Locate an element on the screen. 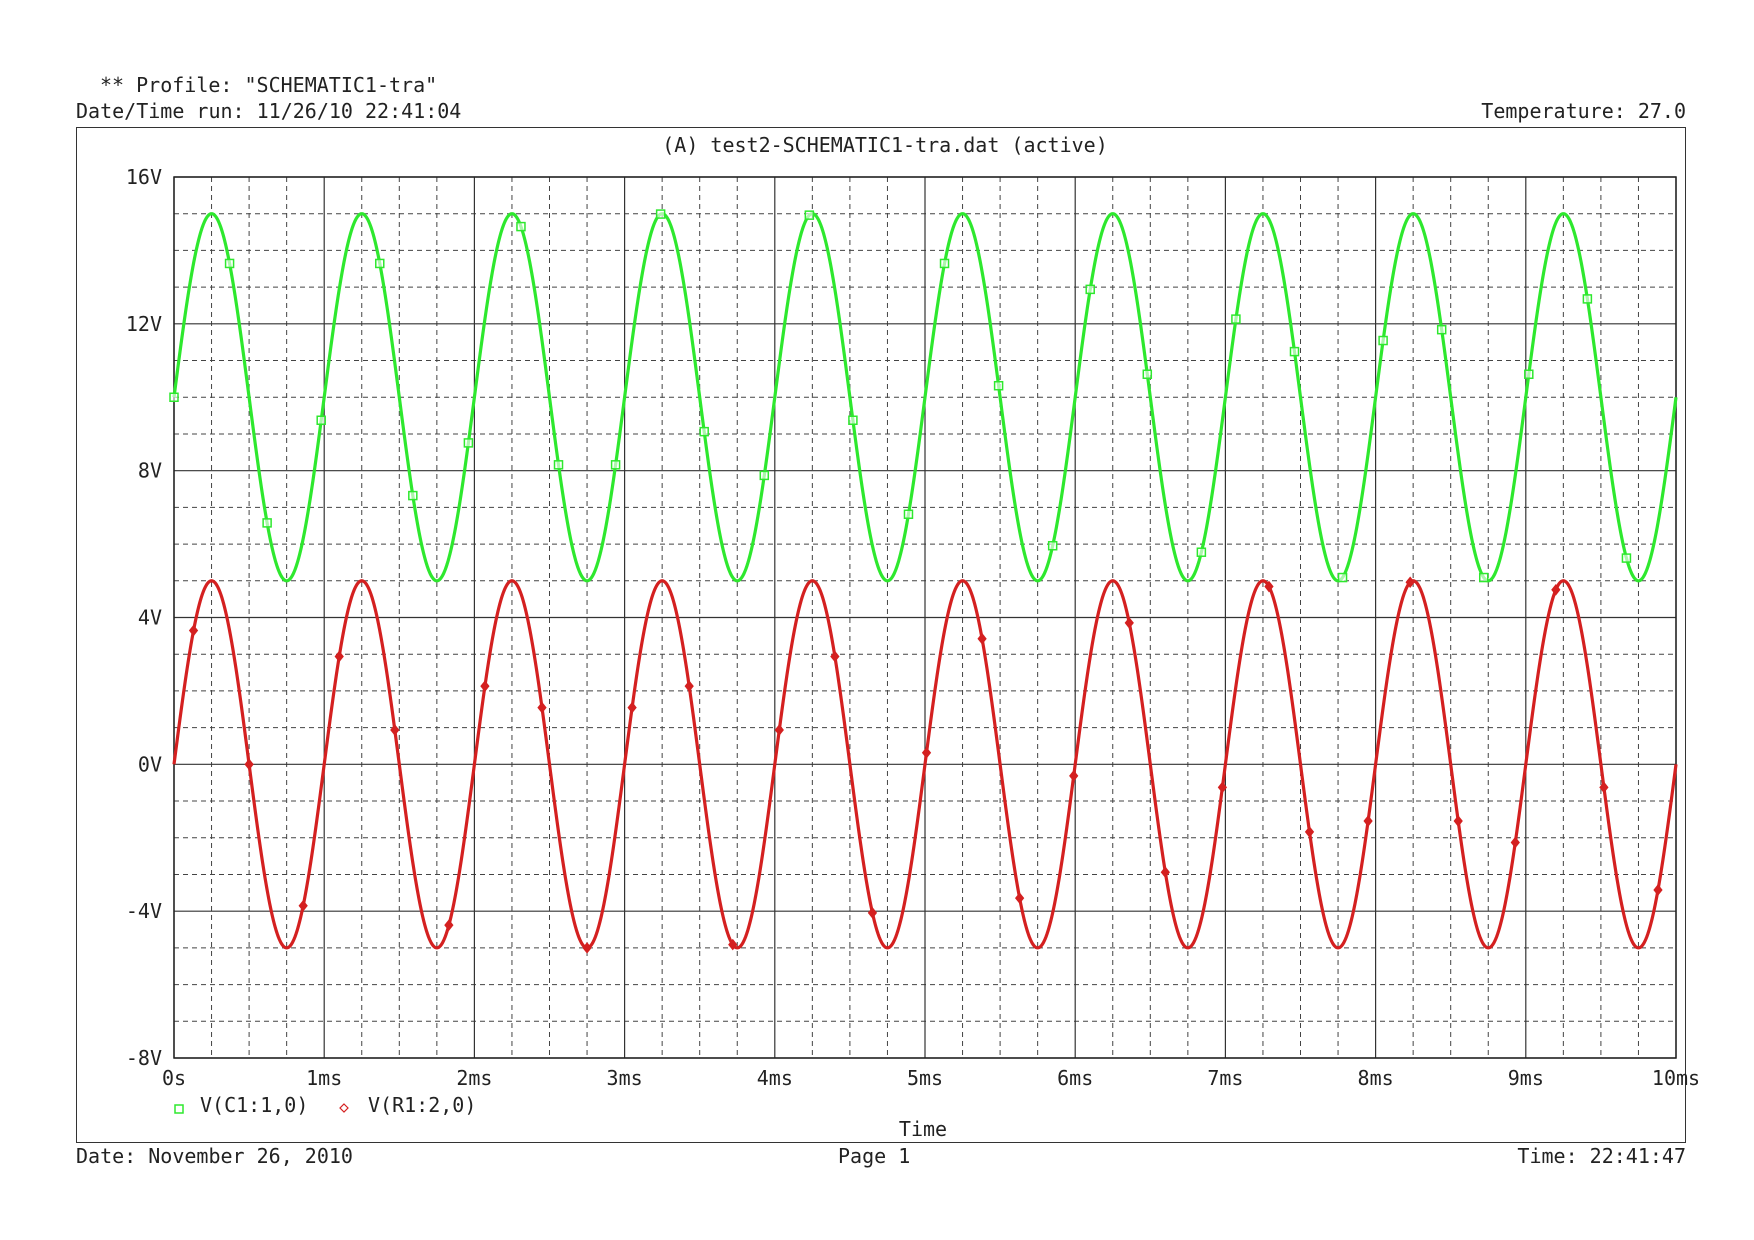 The height and width of the screenshot is (1240, 1754). x-tick-label: 7ms is located at coordinates (1225, 1078).